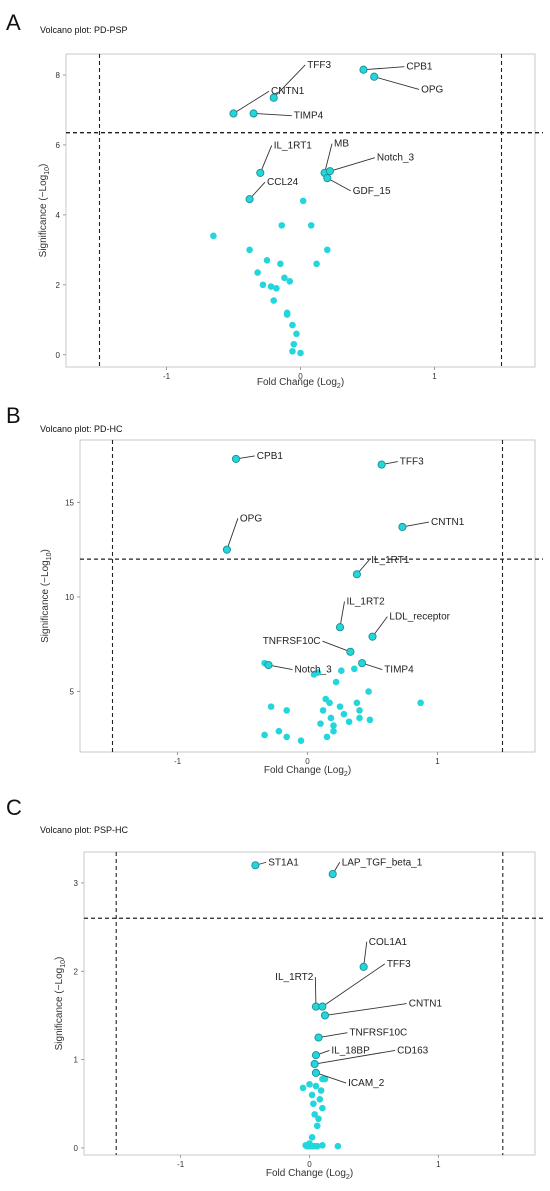 The image size is (550, 1191). Describe the element at coordinates (341, 144) in the screenshot. I see `gene-label: MB` at that location.